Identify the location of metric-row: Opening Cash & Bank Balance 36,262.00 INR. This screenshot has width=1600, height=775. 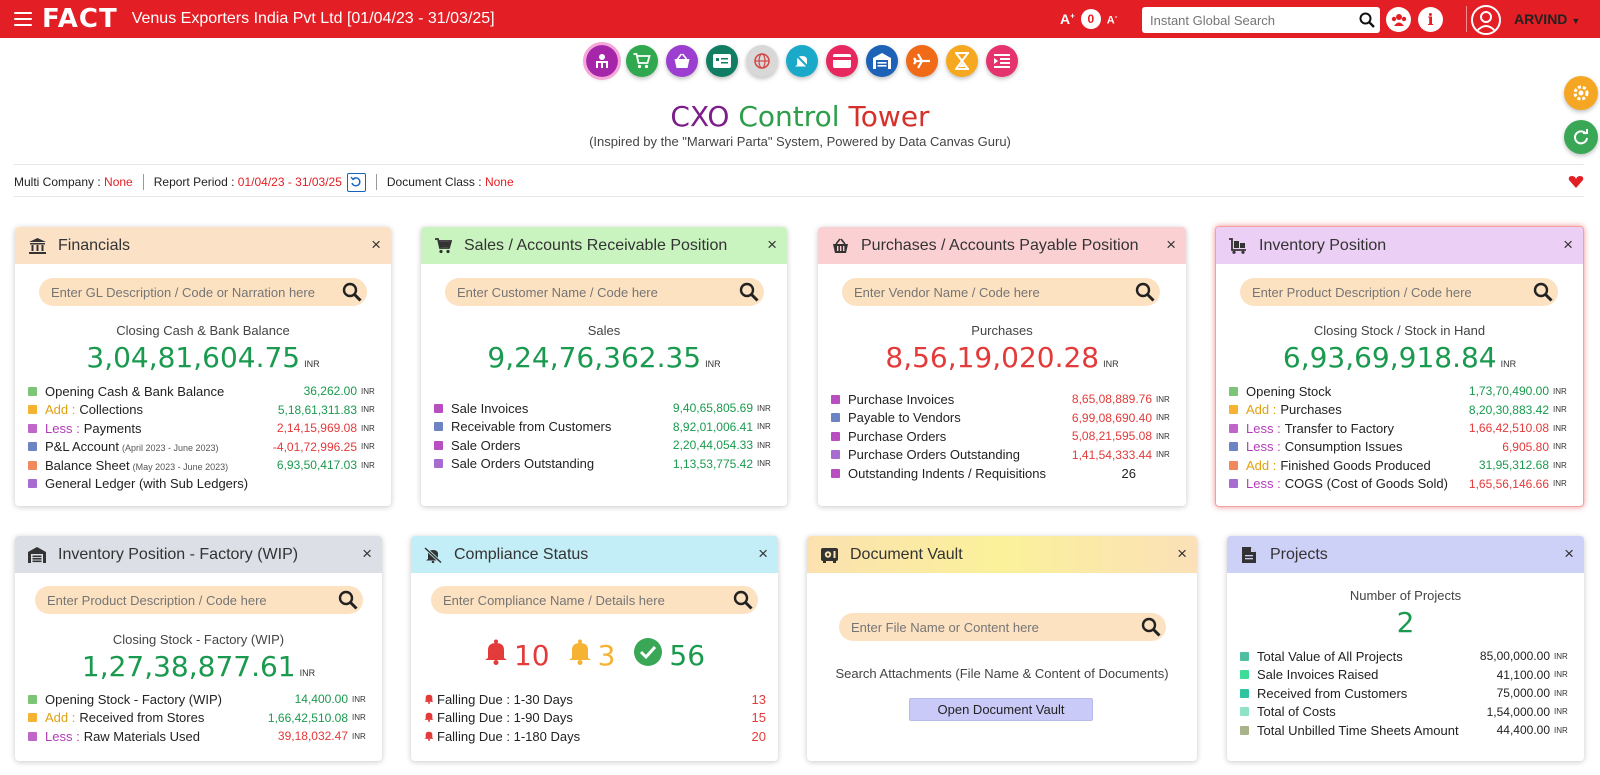
(203, 391).